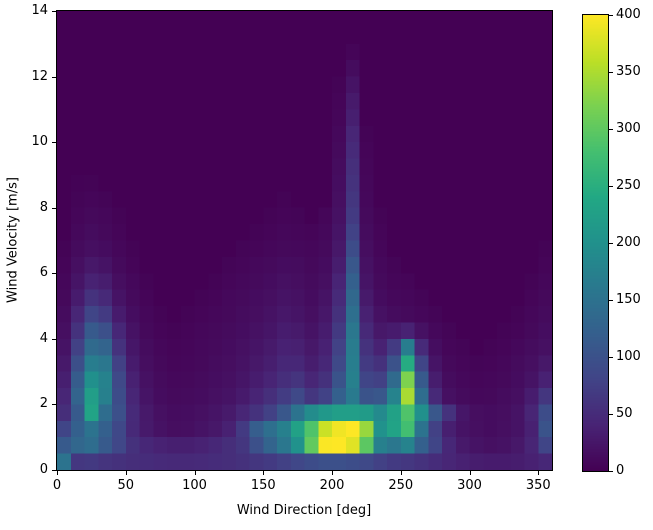 This screenshot has width=653, height=530. I want to click on colorbar-canvas, so click(595, 243).